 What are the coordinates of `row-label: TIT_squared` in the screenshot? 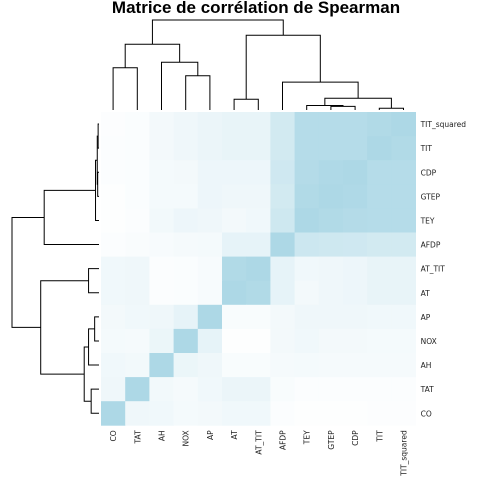 It's located at (443, 124).